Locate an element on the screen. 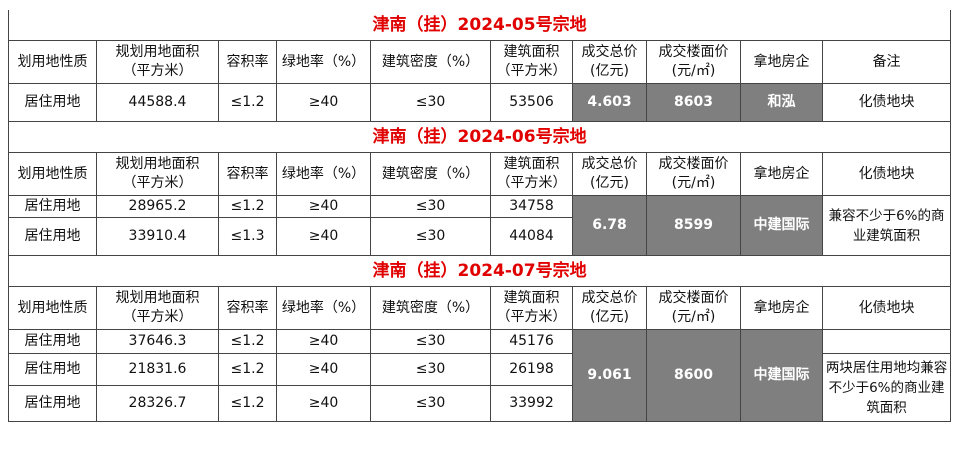 This screenshot has height=452, width=960. data-row: 居住用地 28326.7 ≤1.2 ≥40 ≤30 33992 is located at coordinates (479, 403).